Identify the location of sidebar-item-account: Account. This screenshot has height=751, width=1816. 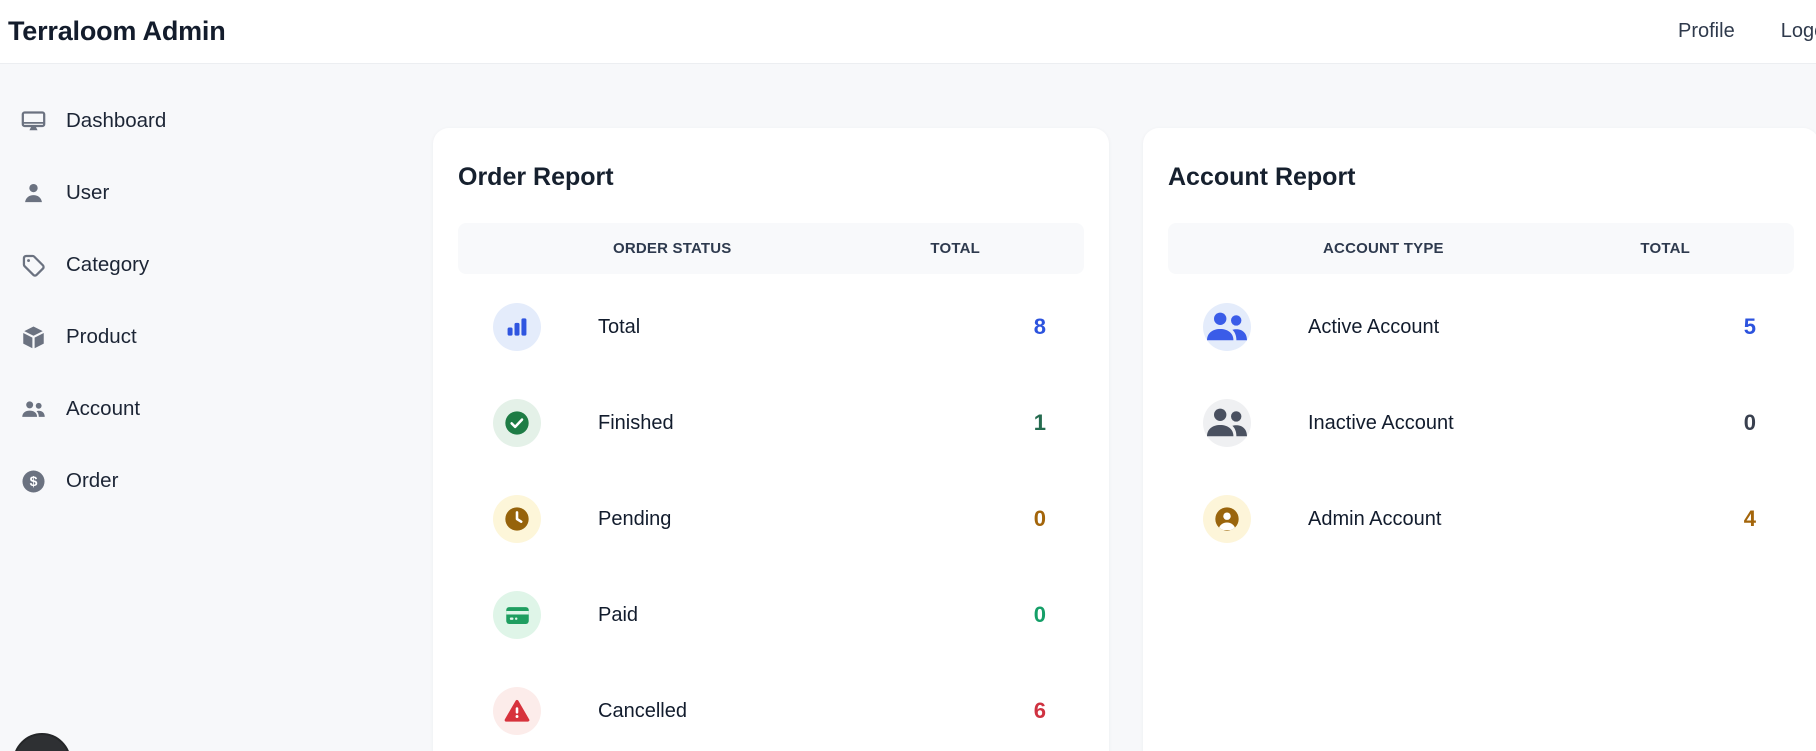
(190, 409).